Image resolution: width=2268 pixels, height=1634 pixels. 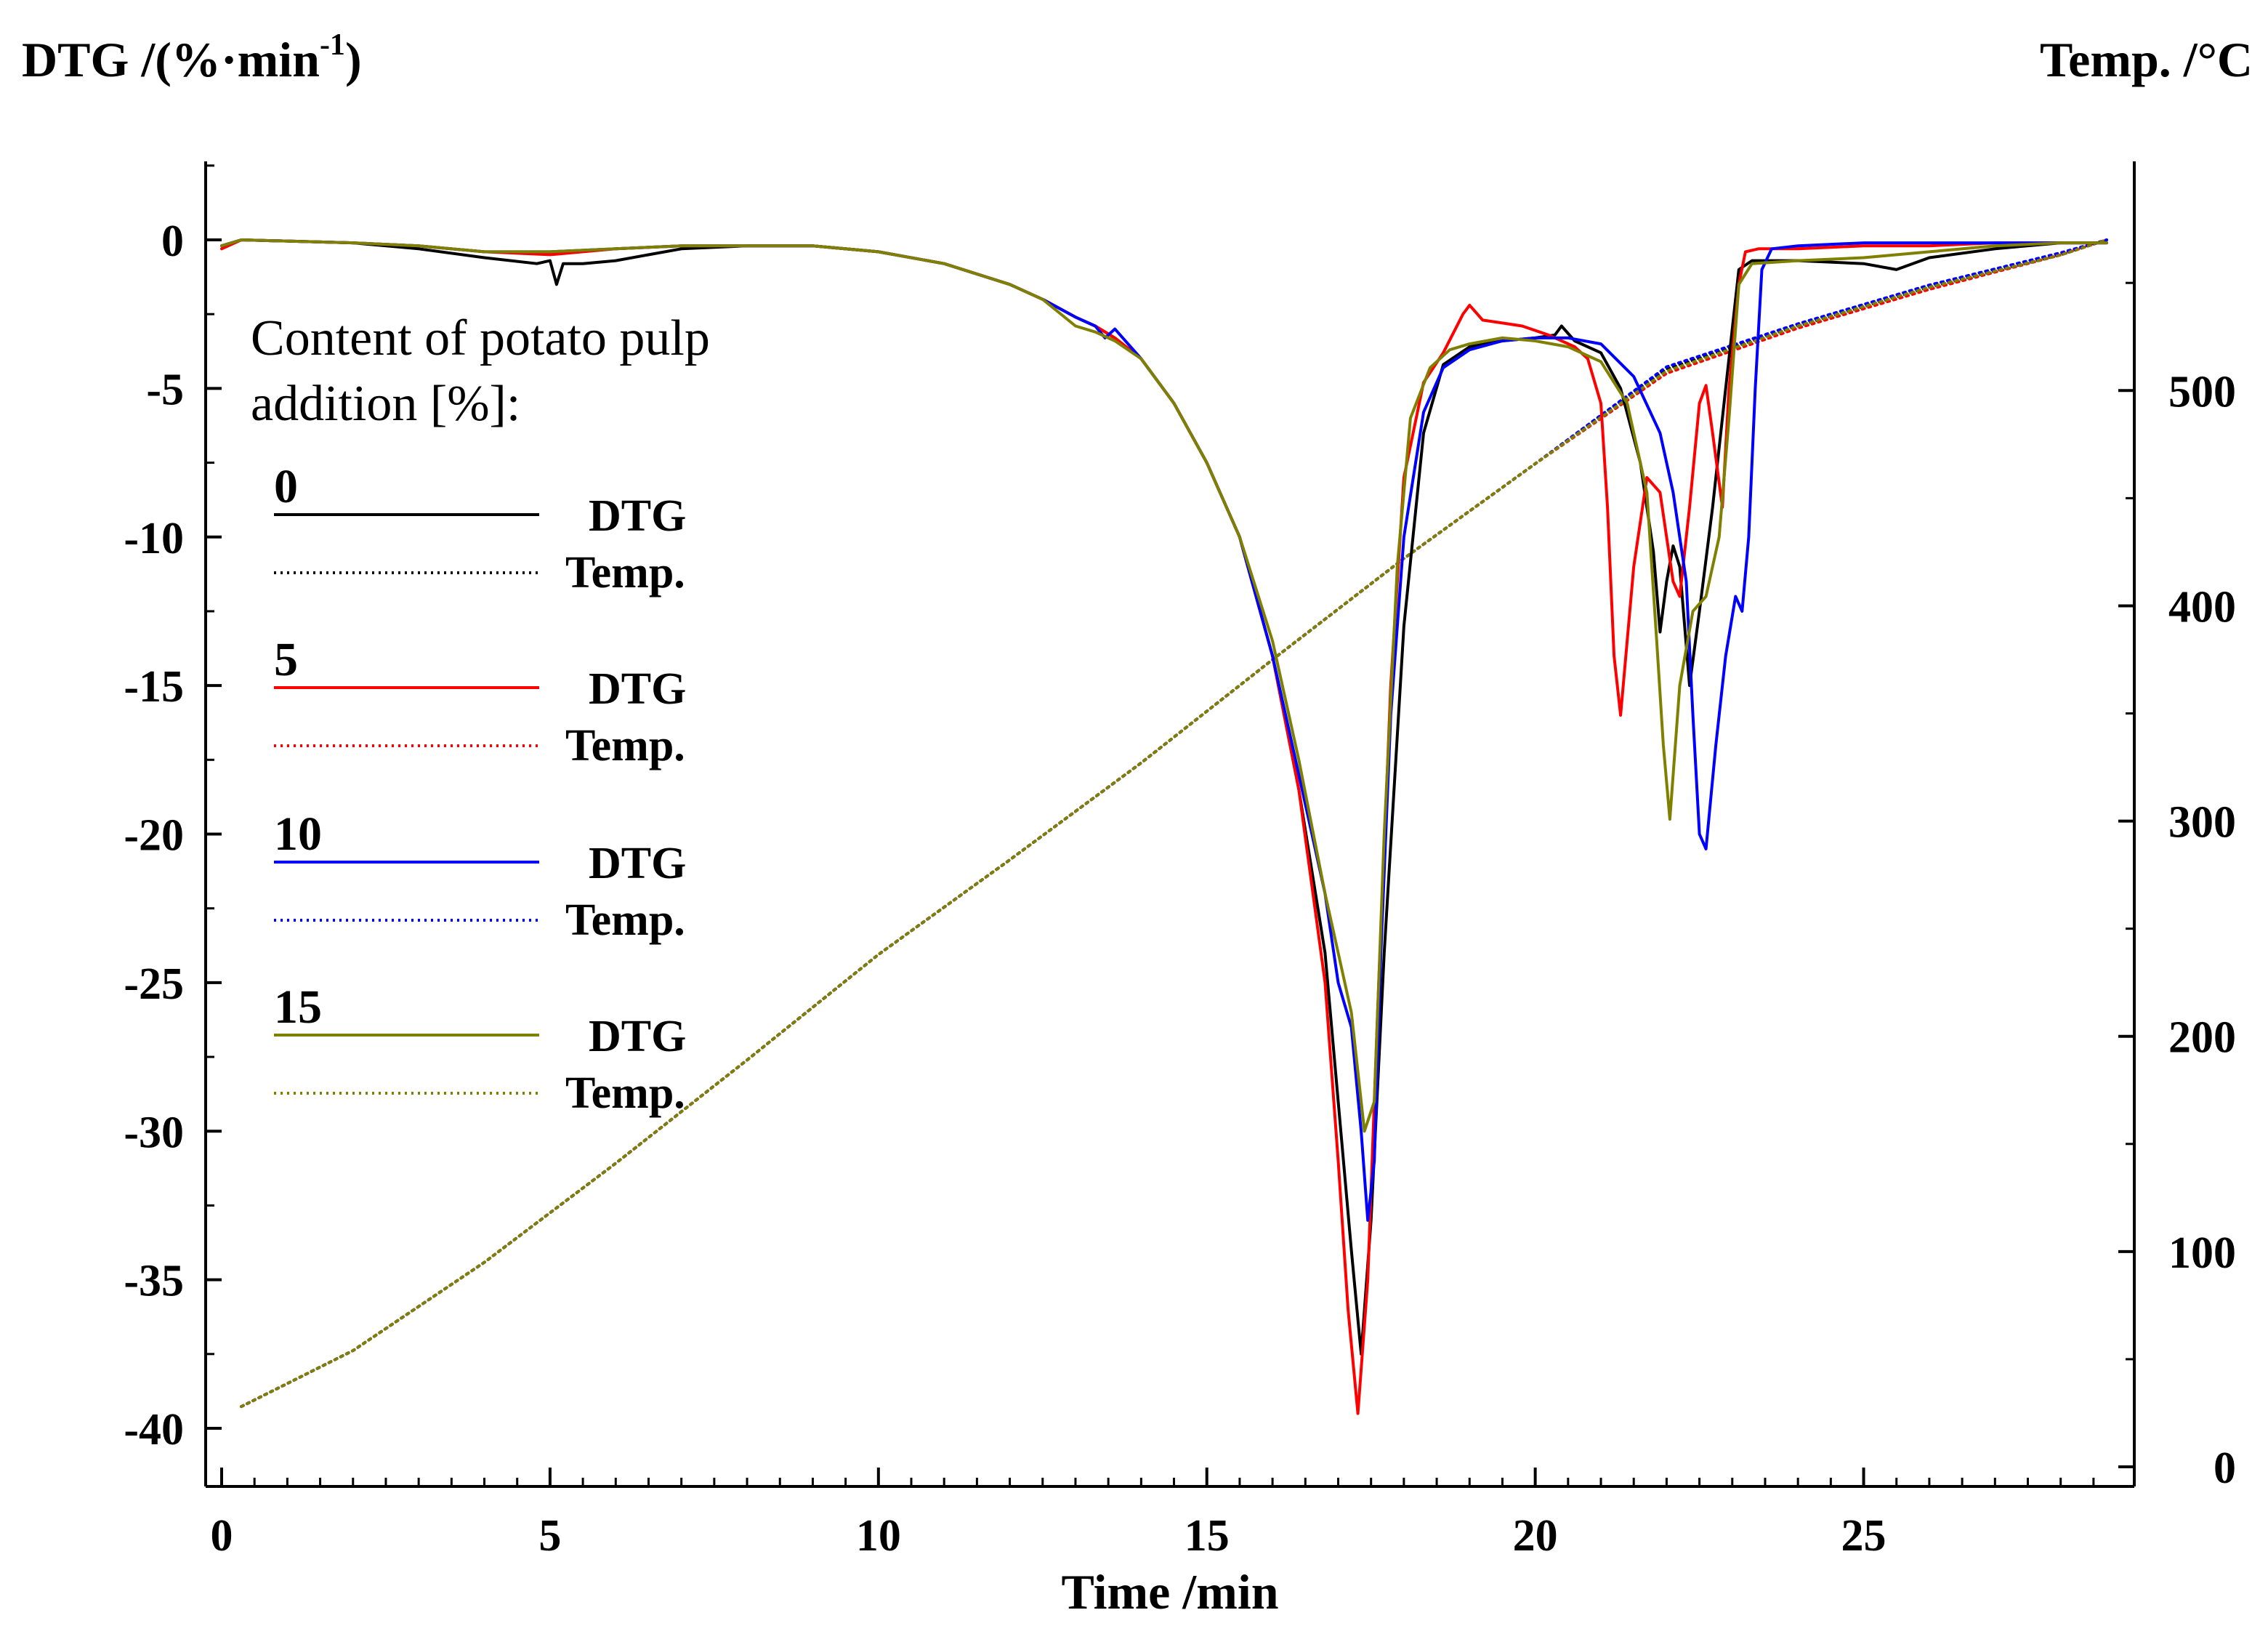 What do you see at coordinates (298, 834) in the screenshot?
I see `legend-group-value: 10` at bounding box center [298, 834].